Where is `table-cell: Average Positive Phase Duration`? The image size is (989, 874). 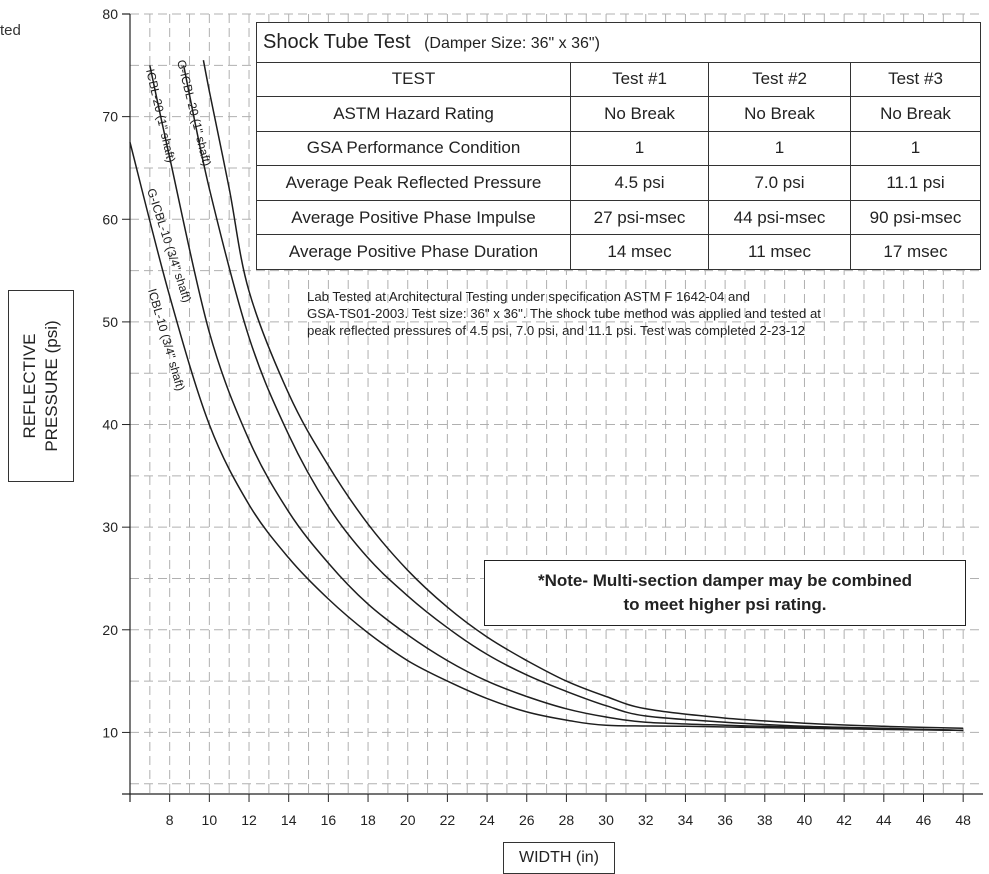
table-cell: Average Positive Phase Duration is located at coordinates (413, 252).